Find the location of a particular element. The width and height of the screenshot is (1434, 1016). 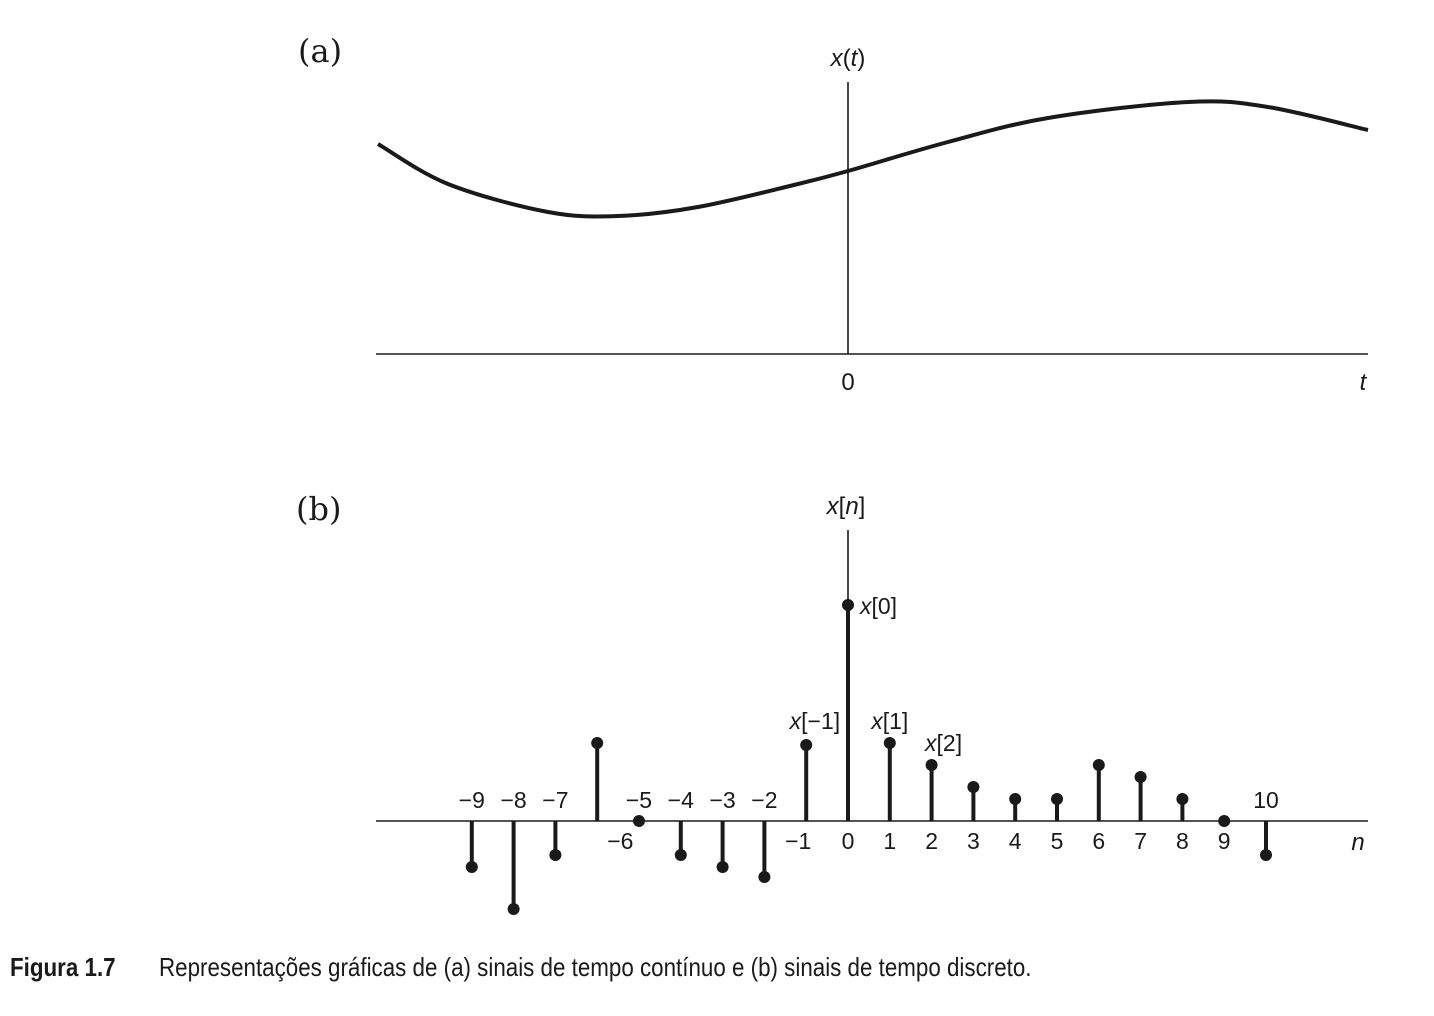

tick-label-6: 6 is located at coordinates (1098, 841).